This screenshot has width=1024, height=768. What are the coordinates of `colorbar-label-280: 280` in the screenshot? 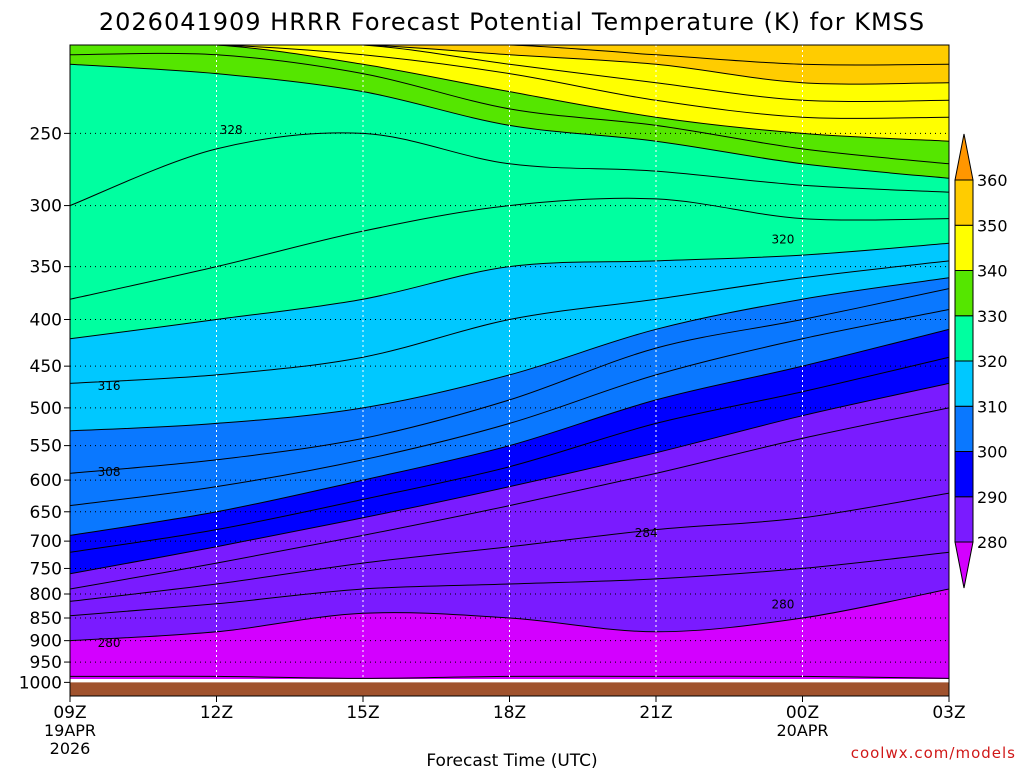 It's located at (992, 542).